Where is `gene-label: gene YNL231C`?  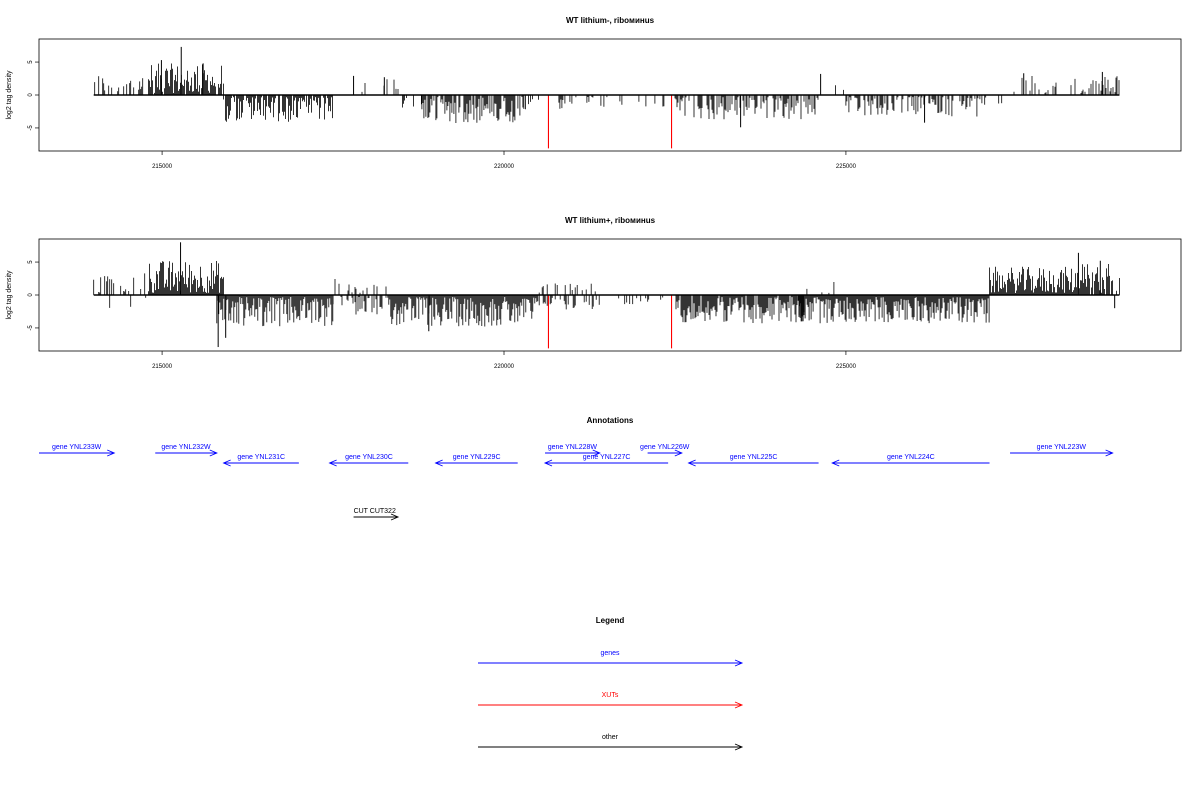 gene-label: gene YNL231C is located at coordinates (261, 457).